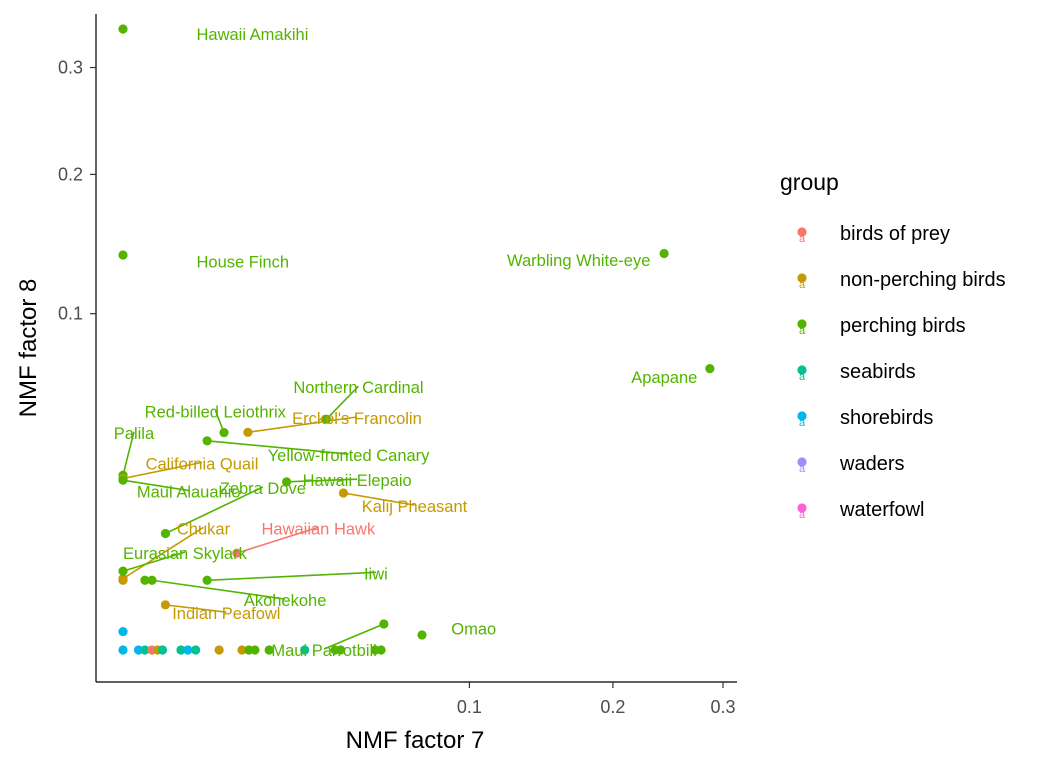 This screenshot has width=1056, height=768. I want to click on legend-item-waterfowl: a waterfowl, so click(860, 510).